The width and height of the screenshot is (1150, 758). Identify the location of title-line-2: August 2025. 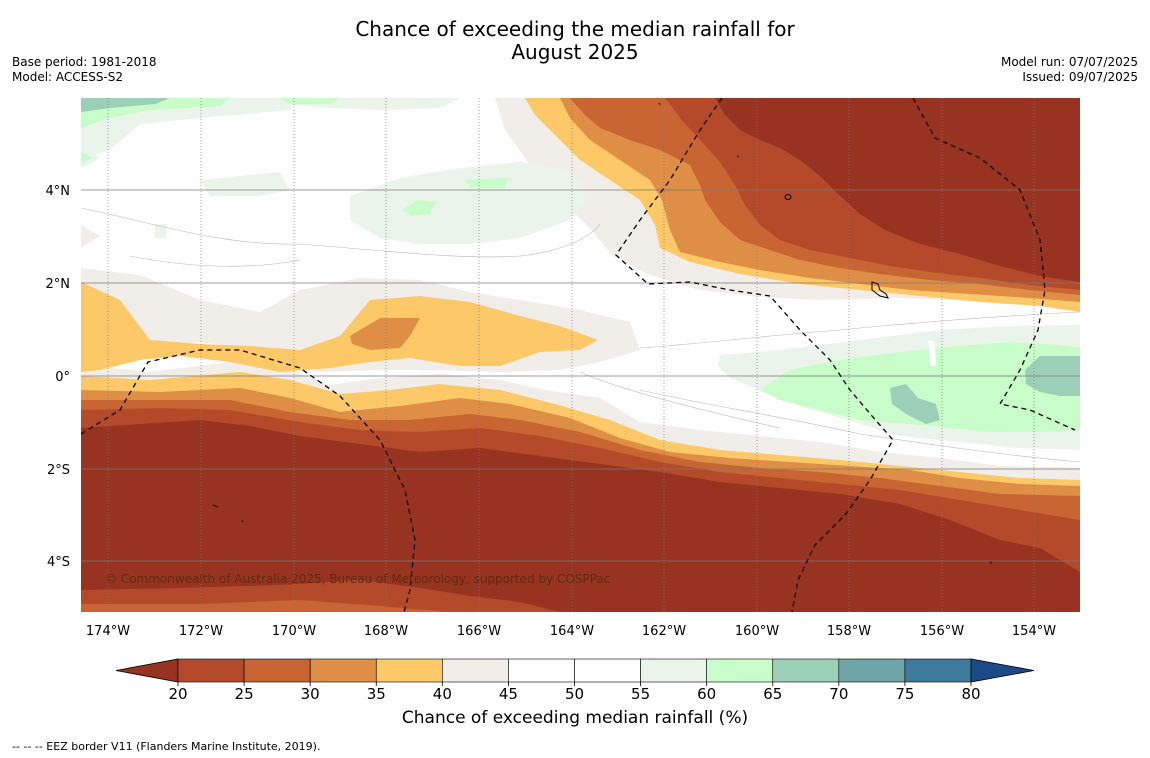
(575, 52).